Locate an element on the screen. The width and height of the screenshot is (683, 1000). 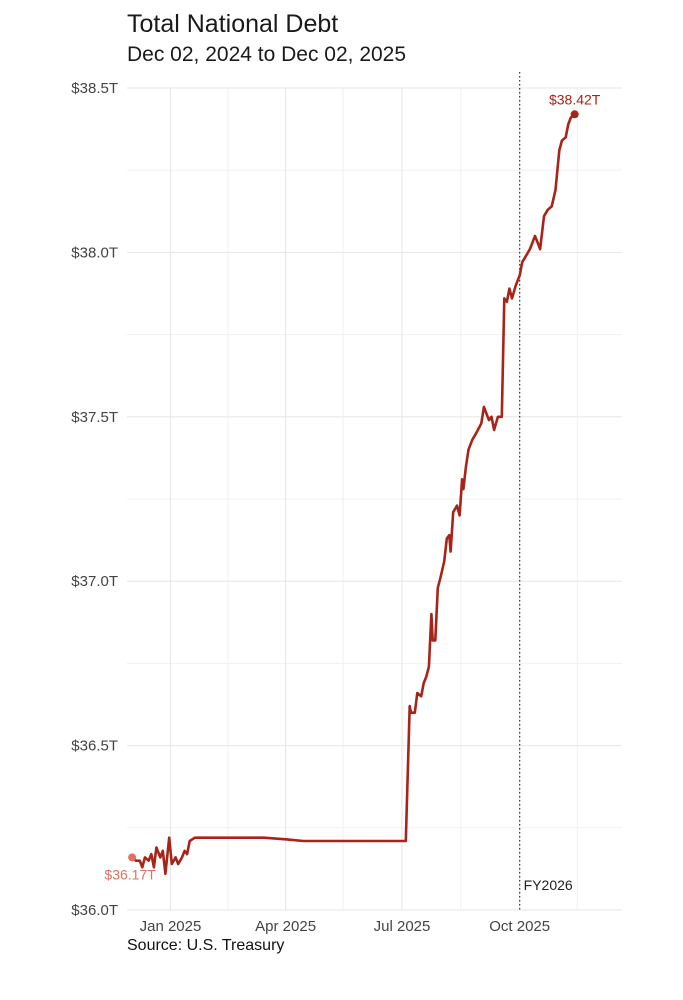
y-tick-label: $38.5T is located at coordinates (94, 88).